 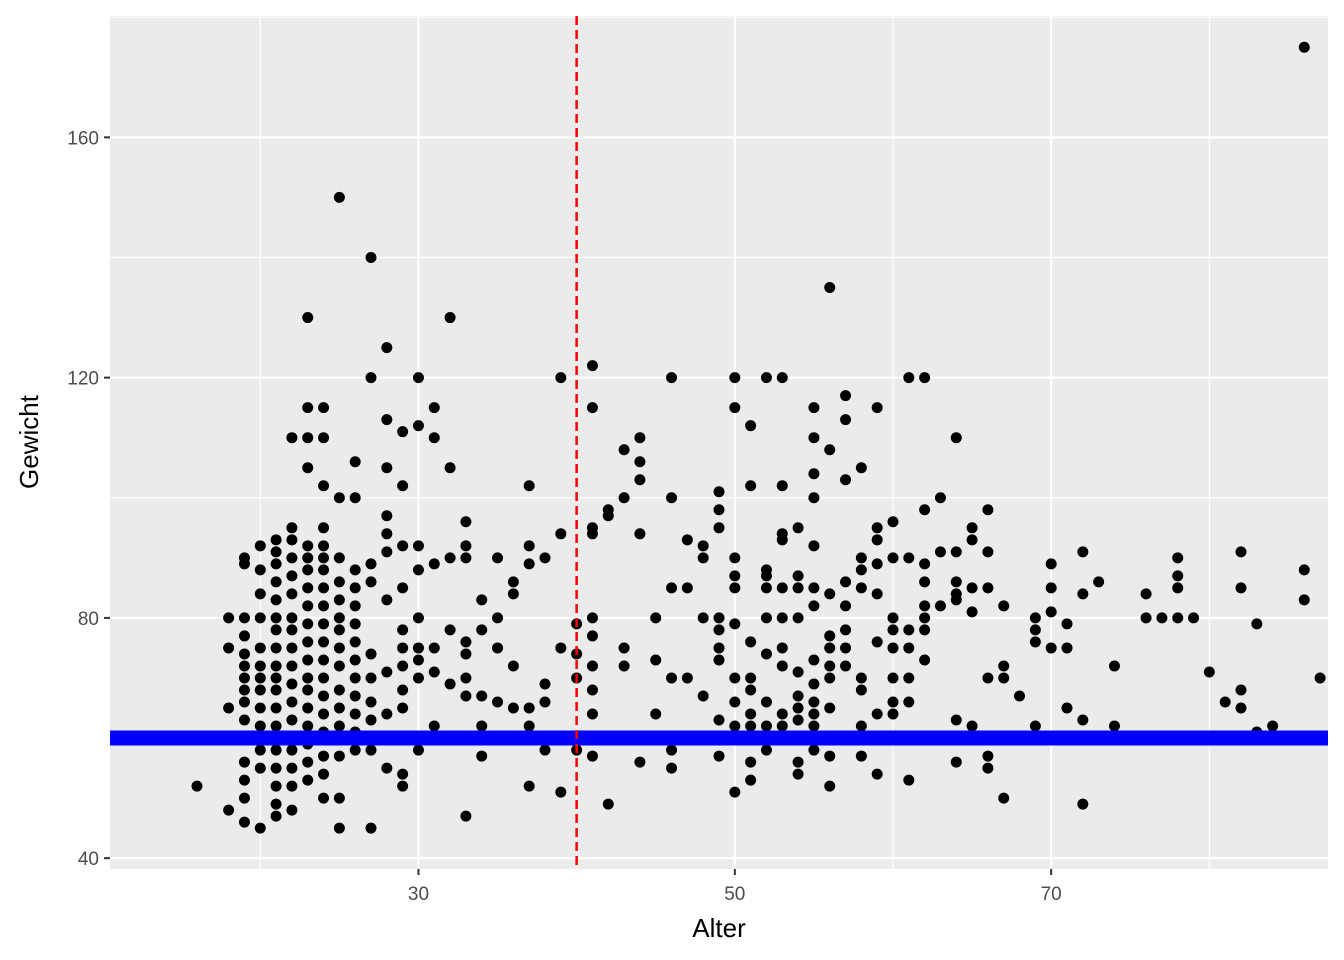 I want to click on y-tick-label: 160, so click(x=83, y=138).